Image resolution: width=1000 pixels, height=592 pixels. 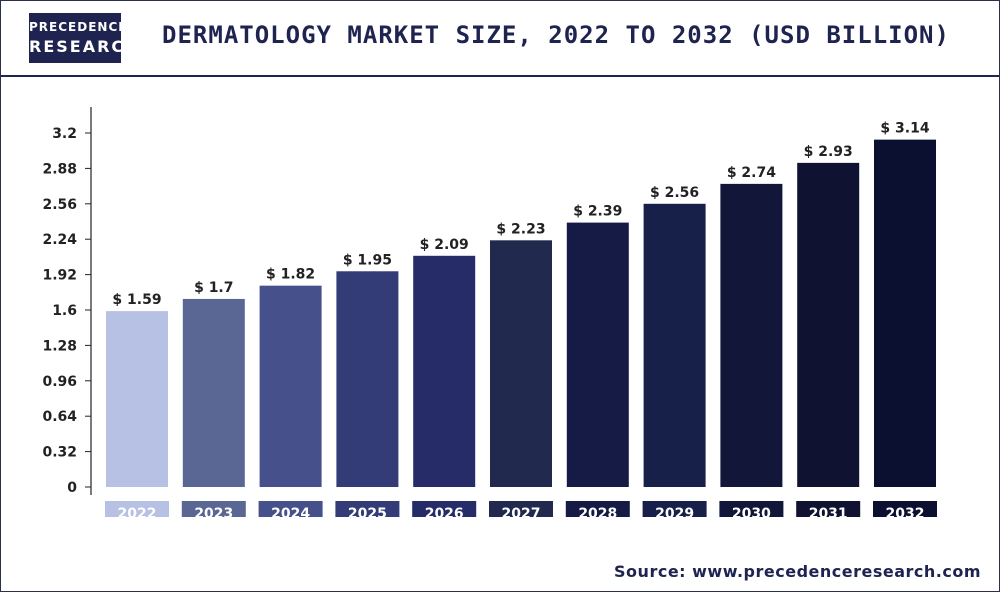 I want to click on category-box-2022, so click(x=137, y=509).